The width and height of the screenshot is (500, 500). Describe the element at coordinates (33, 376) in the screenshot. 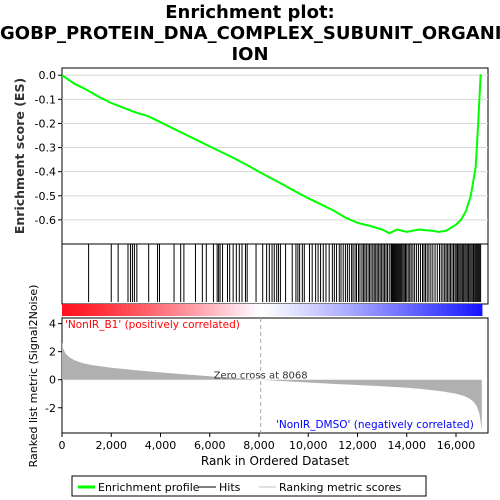

I see `metric-y-axis-label: Ranked list metric (Signal2Noise)` at that location.